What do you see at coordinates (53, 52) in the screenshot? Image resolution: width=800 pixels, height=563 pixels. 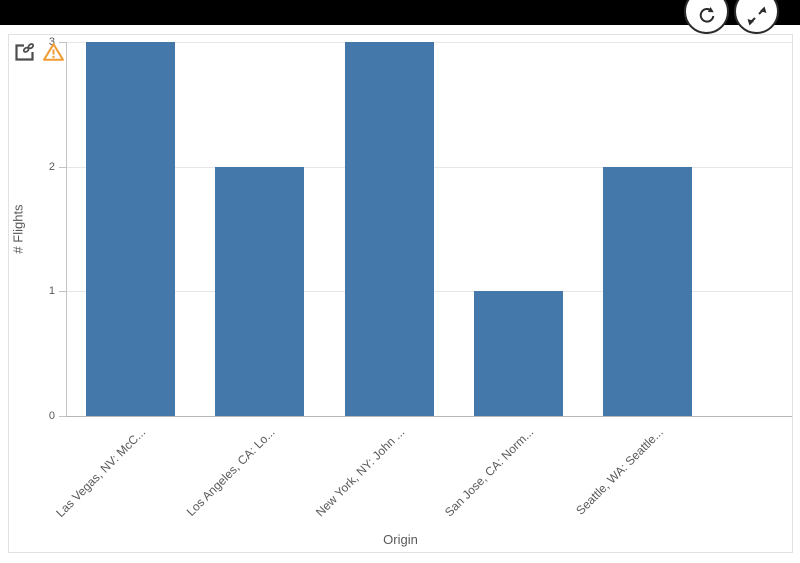 I see `warning-icon` at bounding box center [53, 52].